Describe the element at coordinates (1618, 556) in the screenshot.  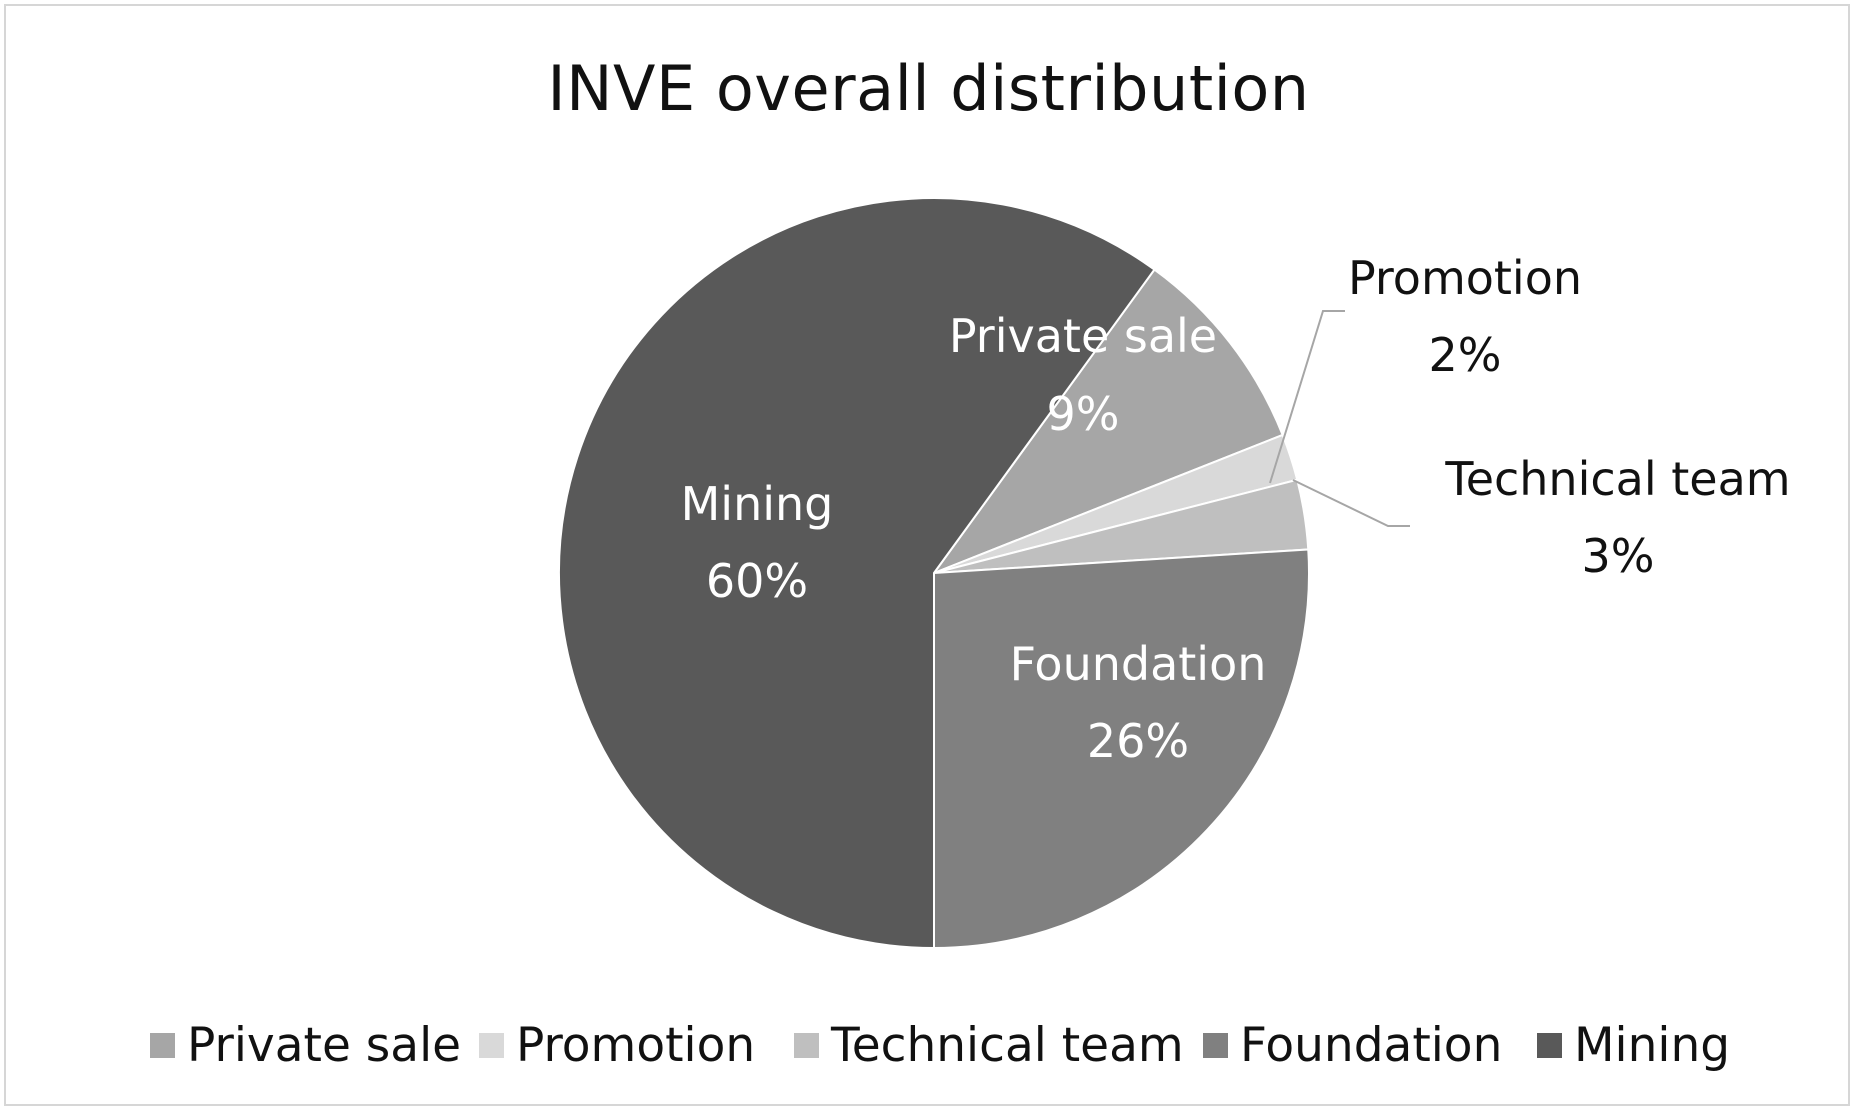
I see `slice-percent-technical-team: 3%` at that location.